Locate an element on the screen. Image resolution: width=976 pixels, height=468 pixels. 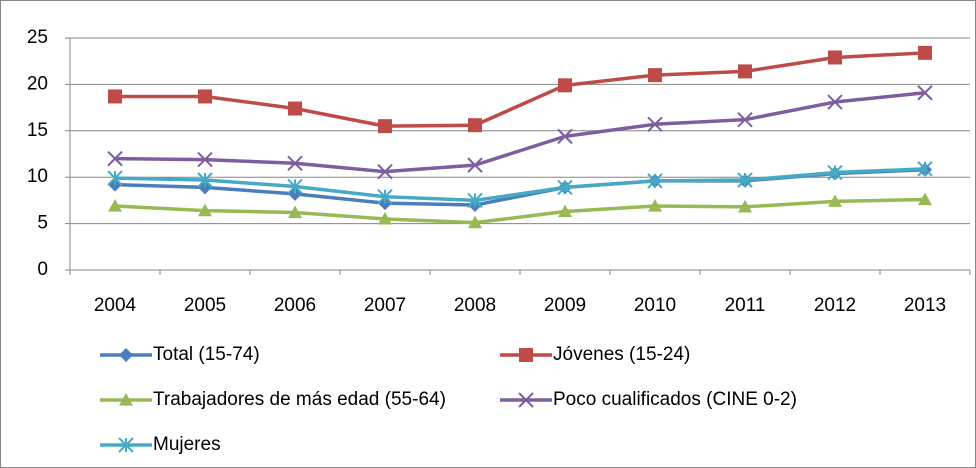
y-tick-label: 0 is located at coordinates (42, 269).